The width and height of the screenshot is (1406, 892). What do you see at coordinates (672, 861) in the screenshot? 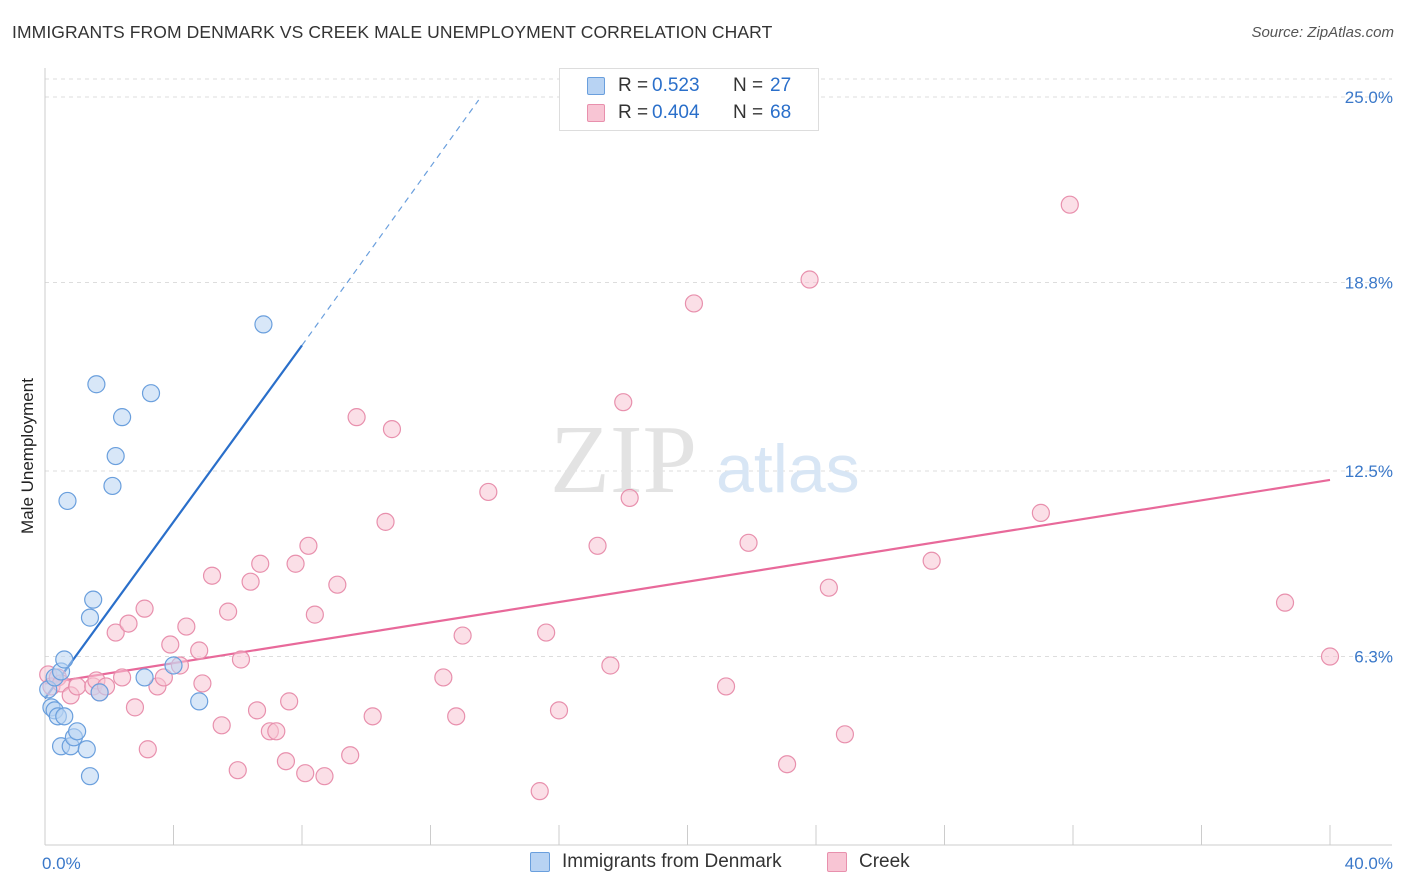
I see `legend-label-denmark: Immigrants from Denmark` at bounding box center [672, 861].